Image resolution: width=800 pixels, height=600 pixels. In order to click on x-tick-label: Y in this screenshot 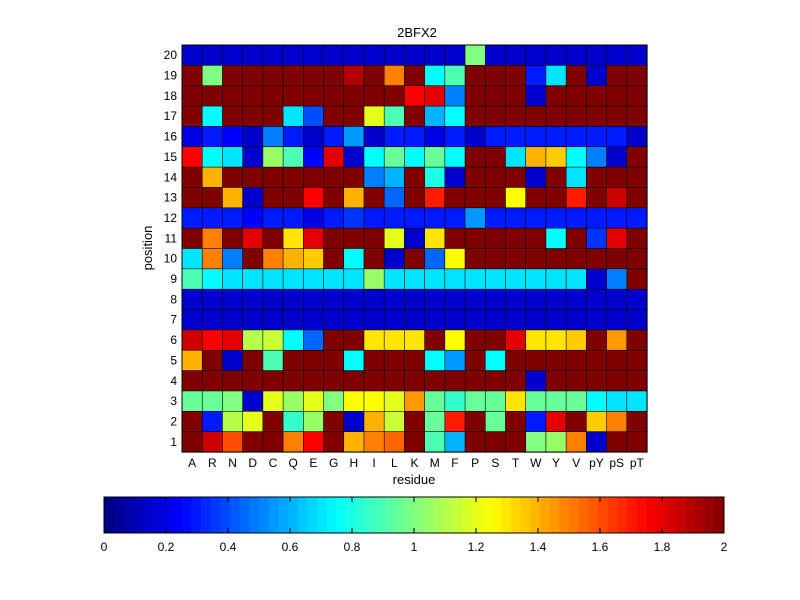, I will do `click(556, 463)`.